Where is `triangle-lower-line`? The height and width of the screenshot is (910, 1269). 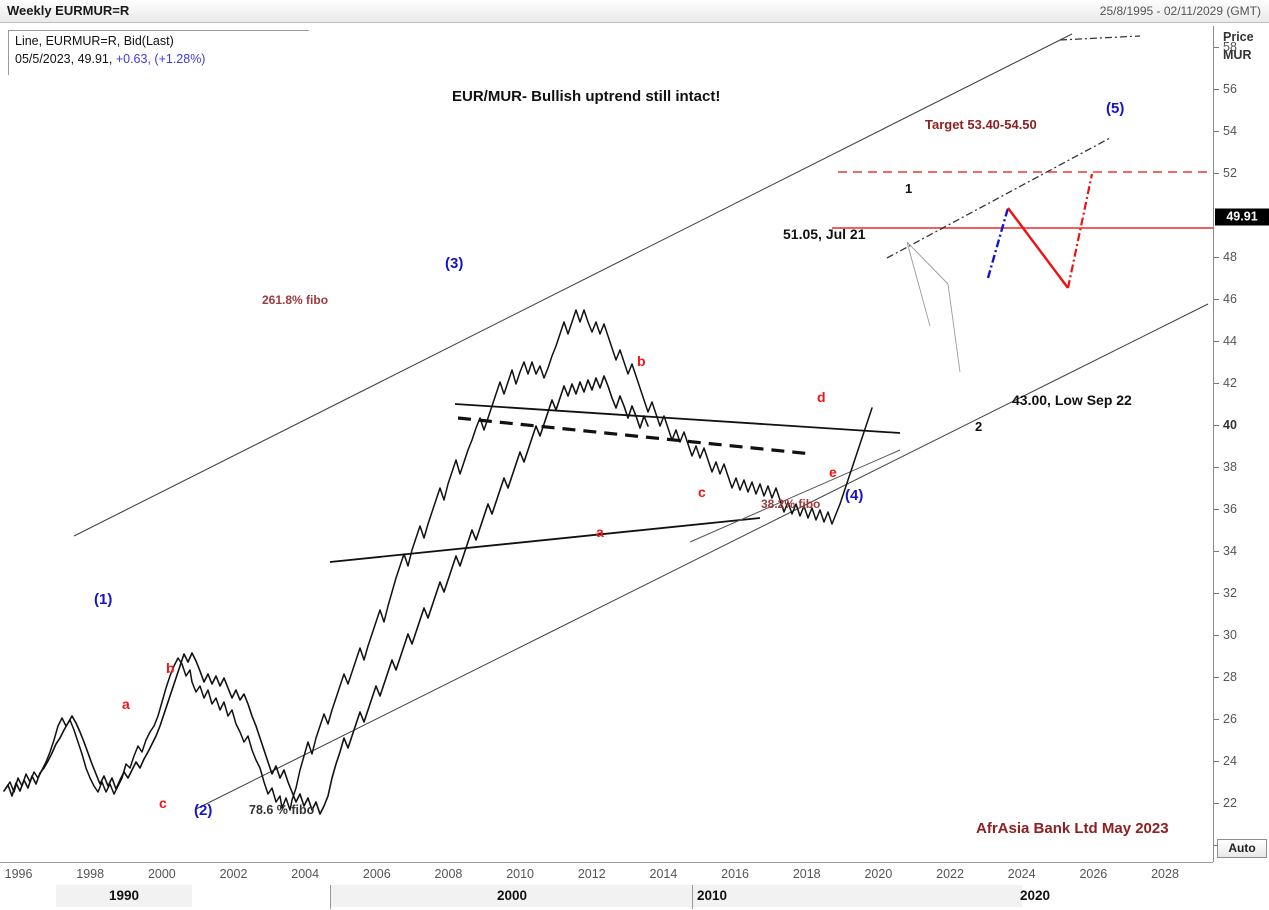 triangle-lower-line is located at coordinates (545, 540).